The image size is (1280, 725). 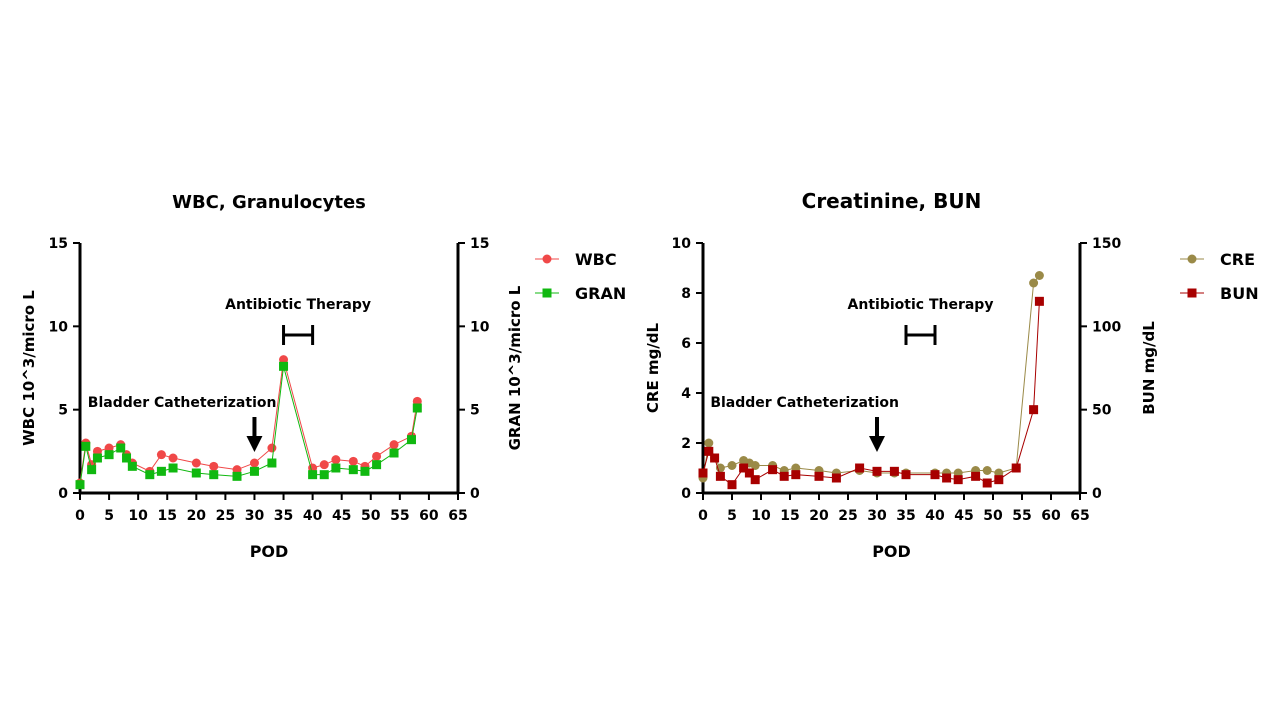 What do you see at coordinates (1102, 411) in the screenshot?
I see `y2-tick-label: 50` at bounding box center [1102, 411].